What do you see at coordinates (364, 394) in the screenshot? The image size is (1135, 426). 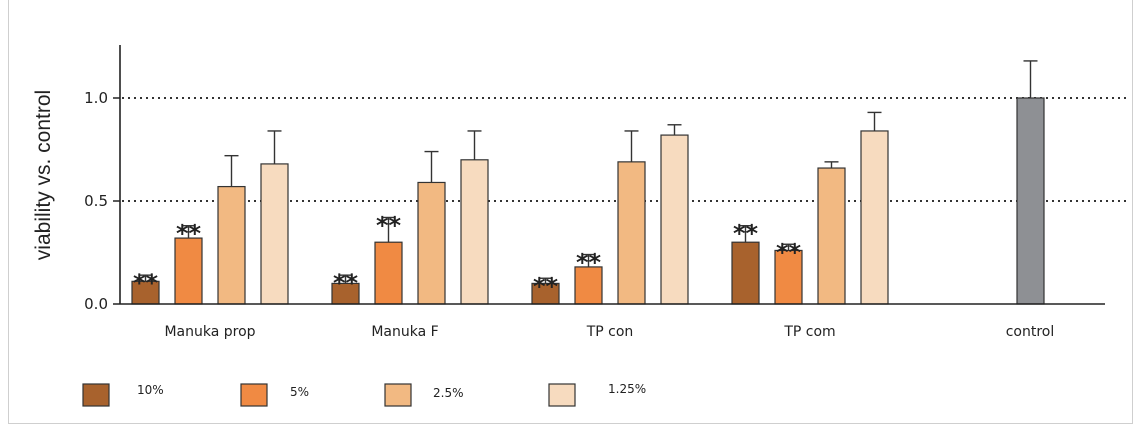 I see `legend: 10% 5% 2.5% 1.25%` at bounding box center [364, 394].